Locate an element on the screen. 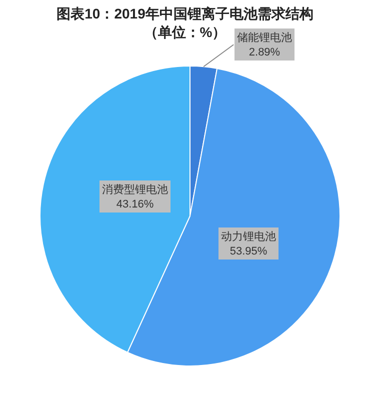 This screenshot has width=370, height=414. slice-label: 储能锂电池 is located at coordinates (264, 37).